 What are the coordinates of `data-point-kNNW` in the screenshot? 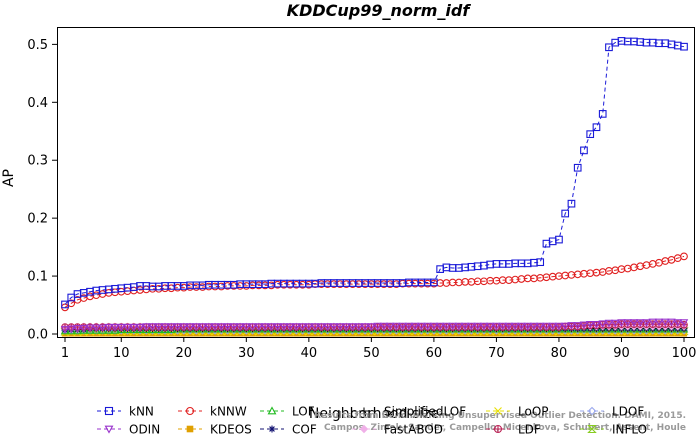 It's located at (684, 256).